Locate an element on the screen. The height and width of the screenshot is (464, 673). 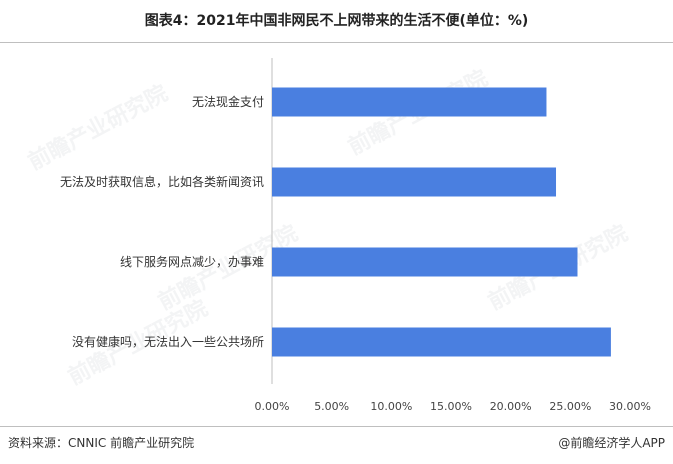
category-label: 没有健康吗，无法出入一些公共场所 is located at coordinates (168, 341).